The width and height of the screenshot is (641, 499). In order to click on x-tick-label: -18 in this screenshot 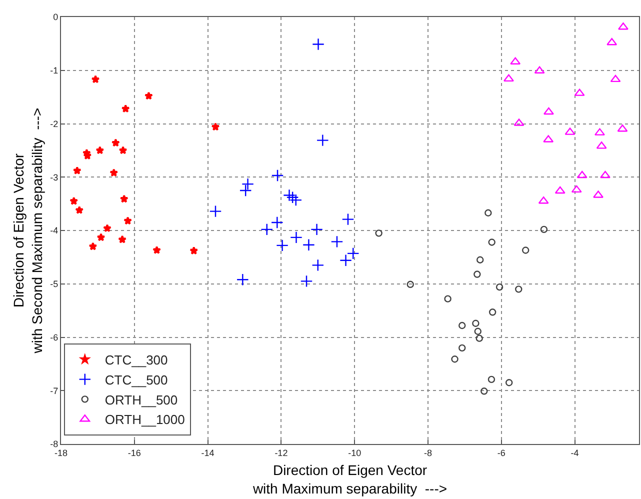, I will do `click(61, 453)`.